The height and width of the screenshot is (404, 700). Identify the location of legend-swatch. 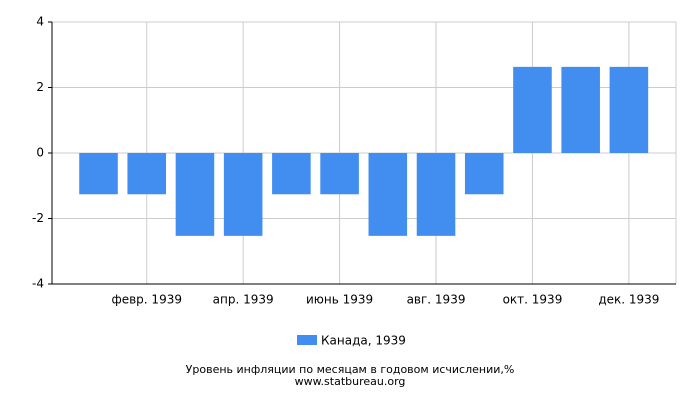
(307, 340).